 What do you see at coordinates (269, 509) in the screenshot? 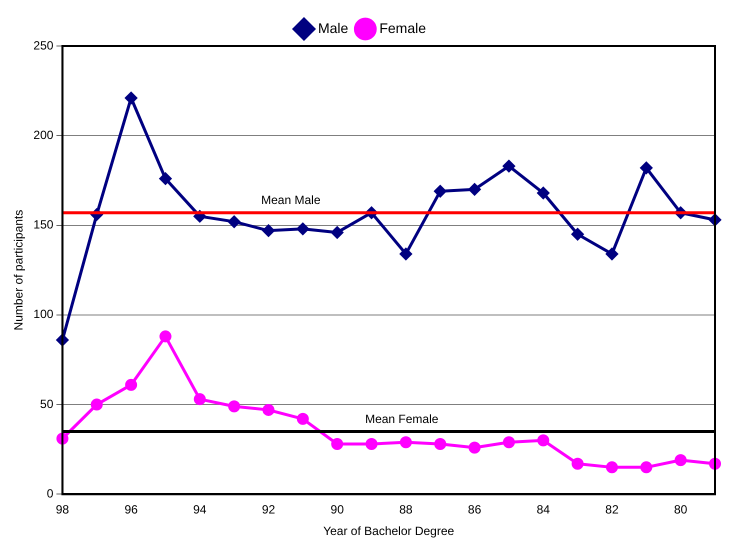
I see `x-tick-label: 92` at bounding box center [269, 509].